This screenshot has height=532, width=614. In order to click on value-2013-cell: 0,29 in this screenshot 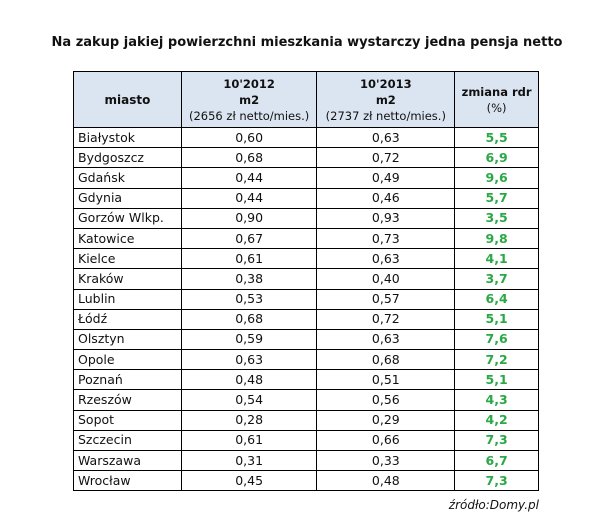, I will do `click(386, 420)`.